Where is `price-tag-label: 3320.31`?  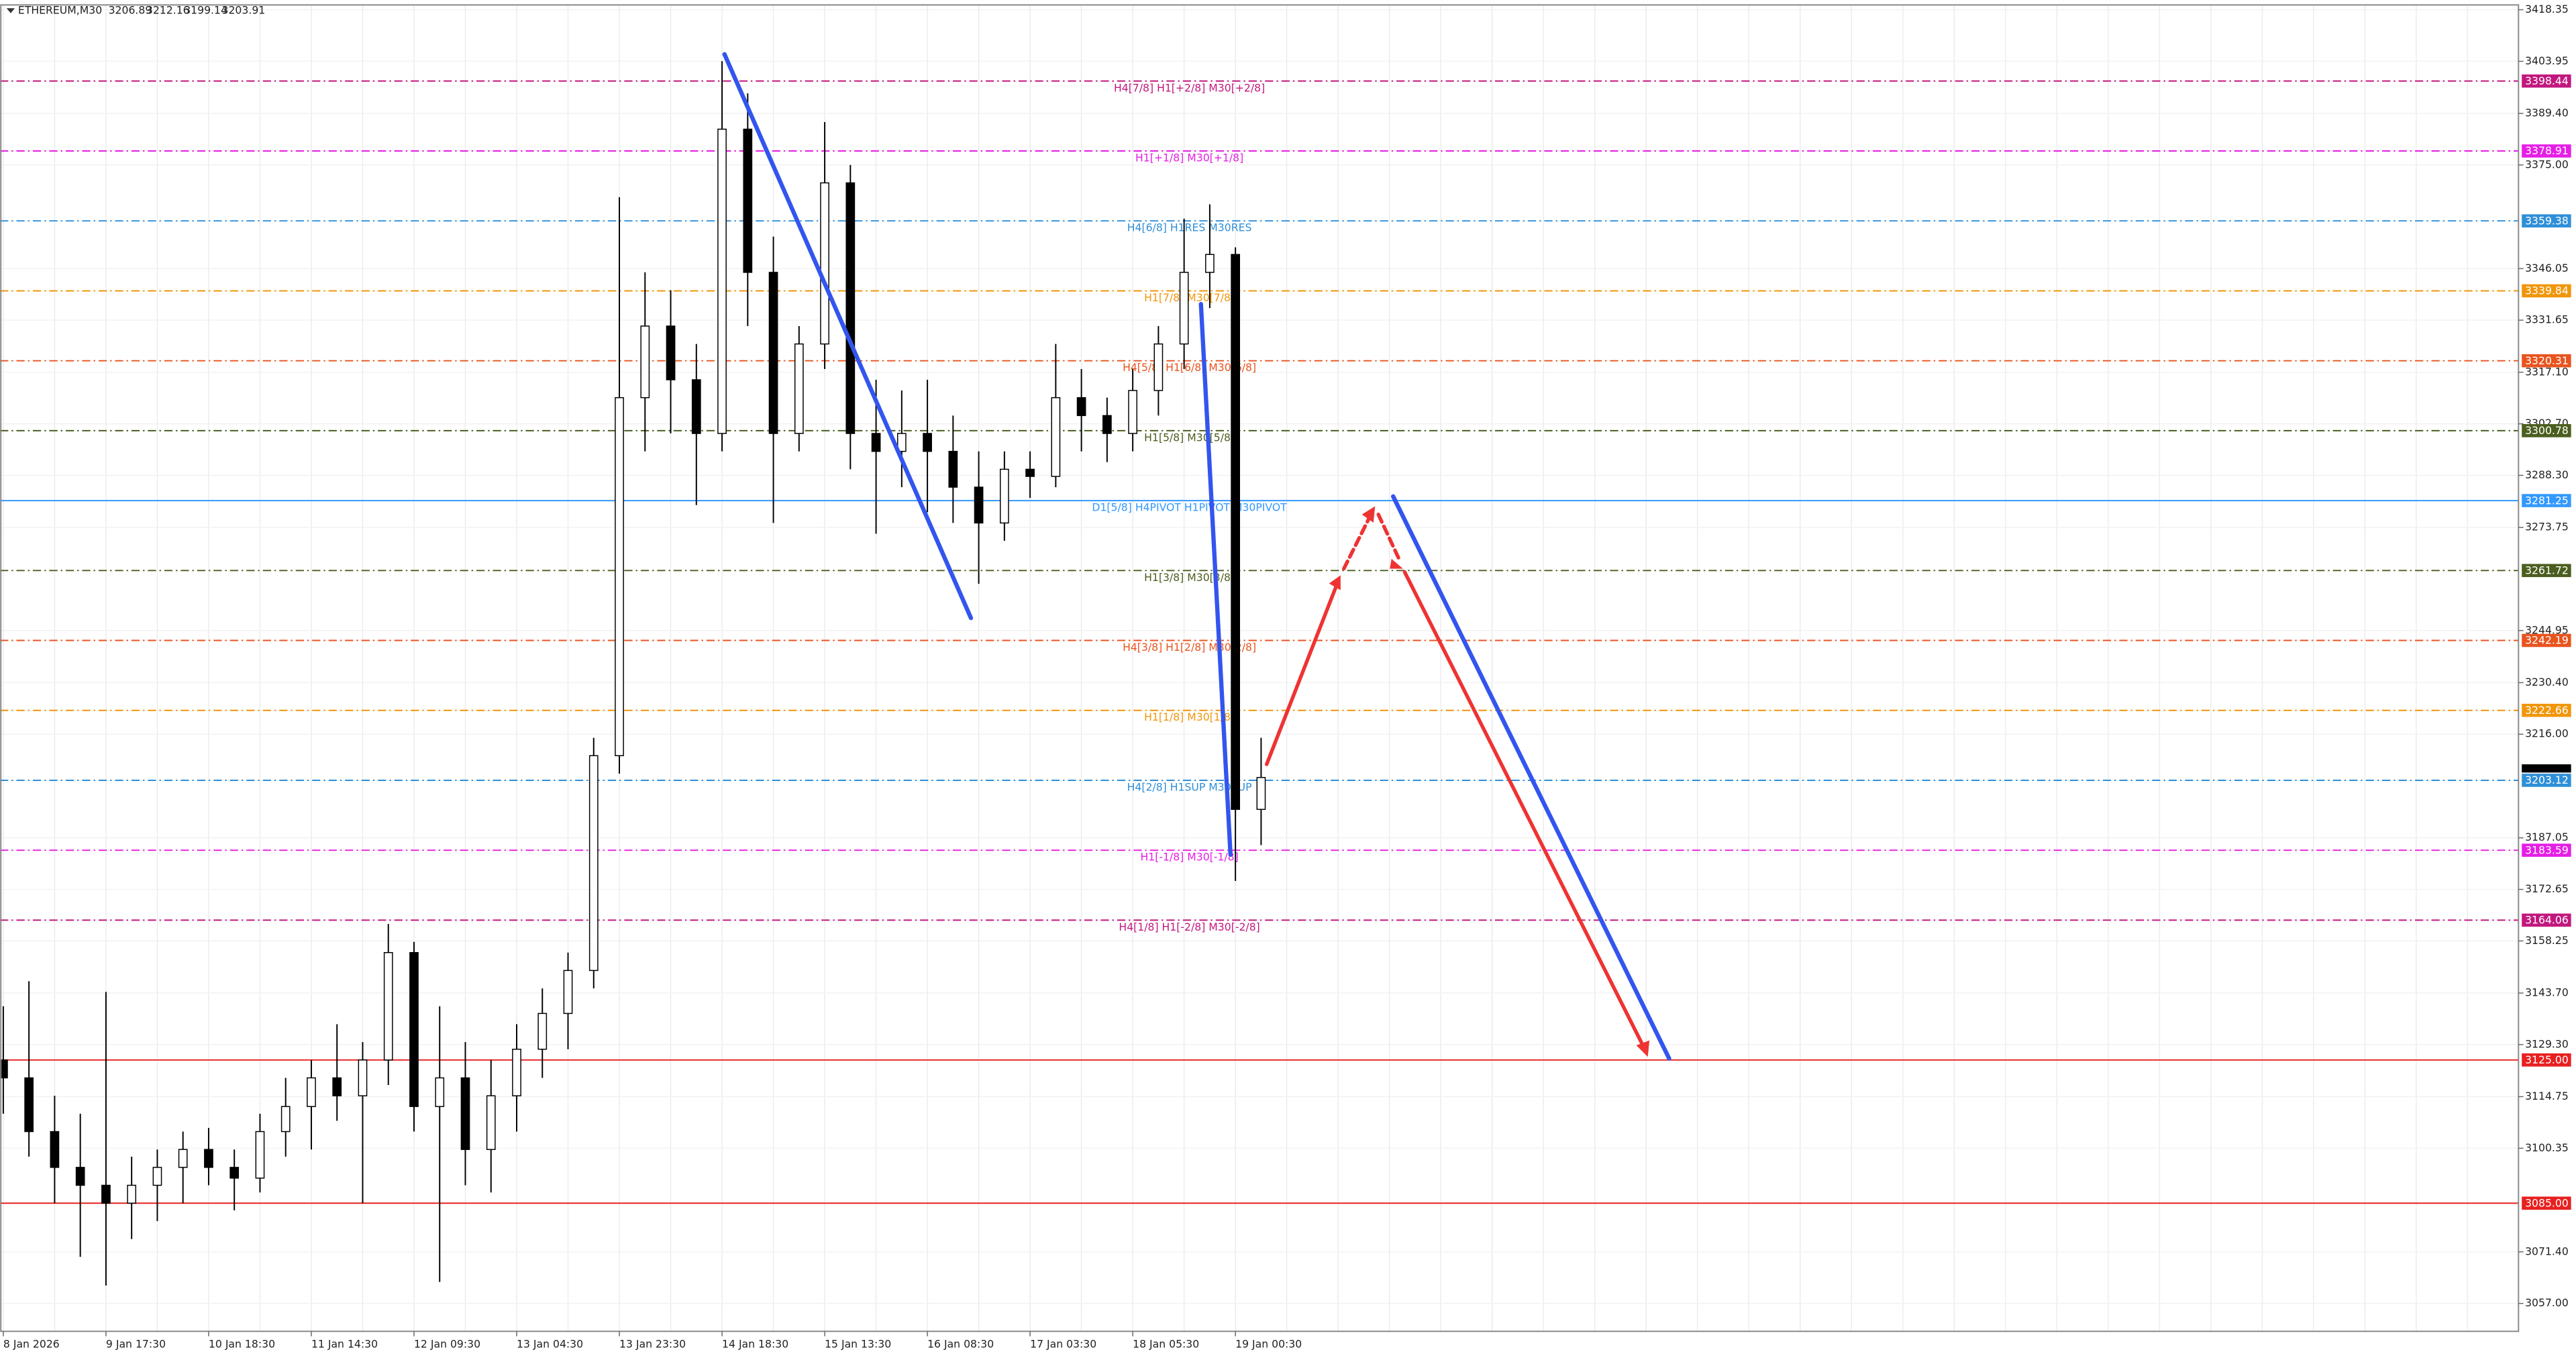 price-tag-label: 3320.31 is located at coordinates (2547, 360).